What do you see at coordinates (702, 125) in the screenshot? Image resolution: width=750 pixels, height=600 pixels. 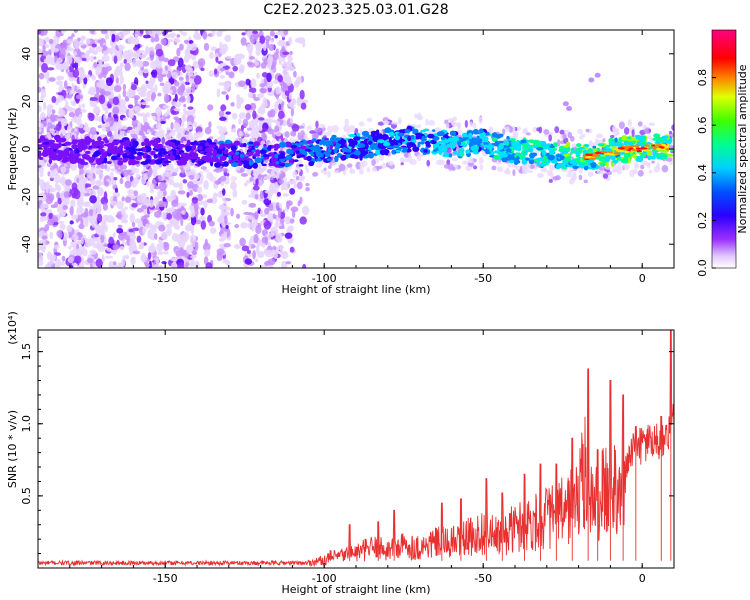 I see `colorbar-tick-label: 0.6` at bounding box center [702, 125].